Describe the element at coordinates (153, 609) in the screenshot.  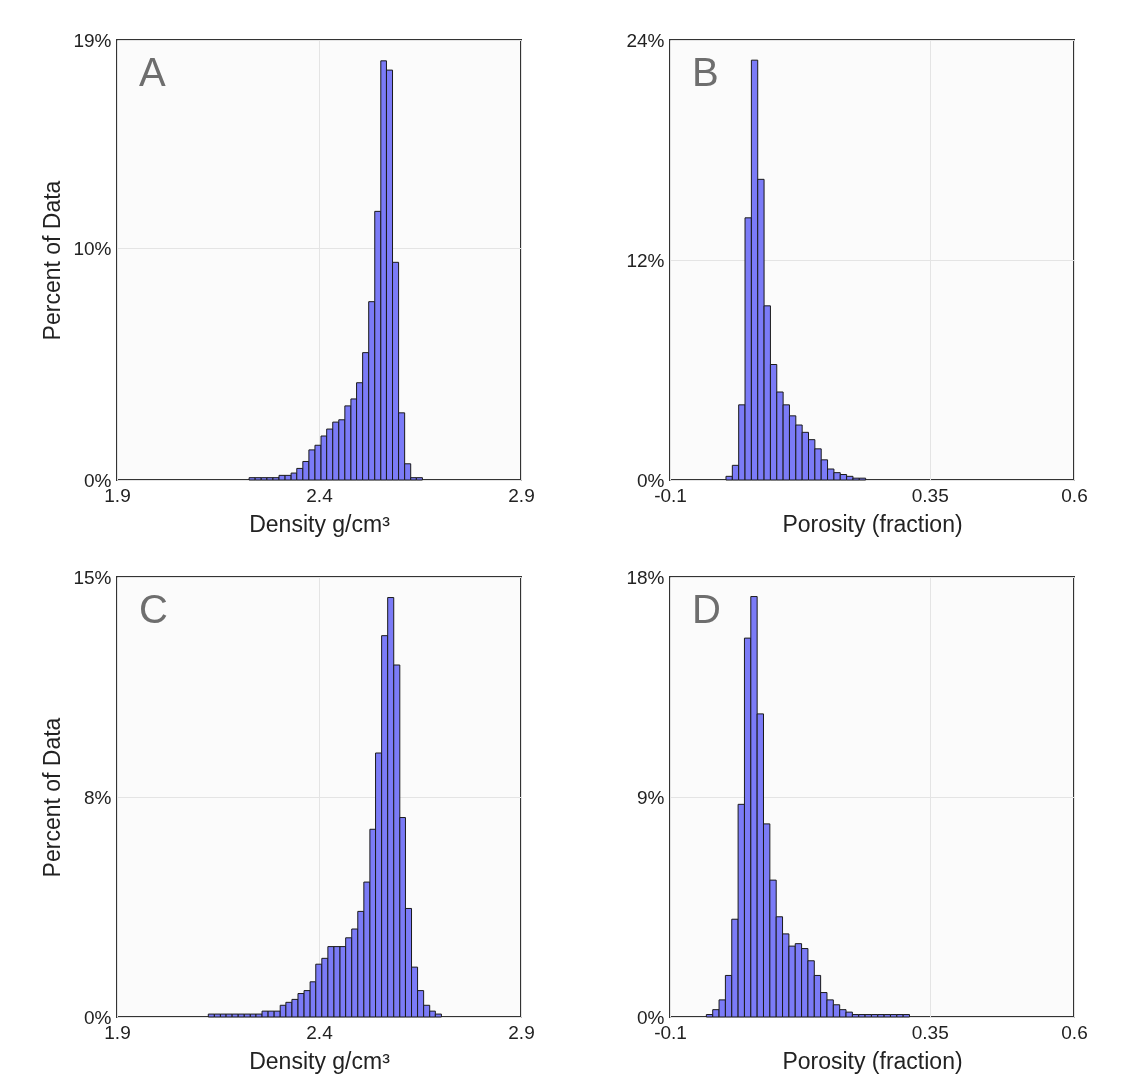
I see `annotation: C` at that location.